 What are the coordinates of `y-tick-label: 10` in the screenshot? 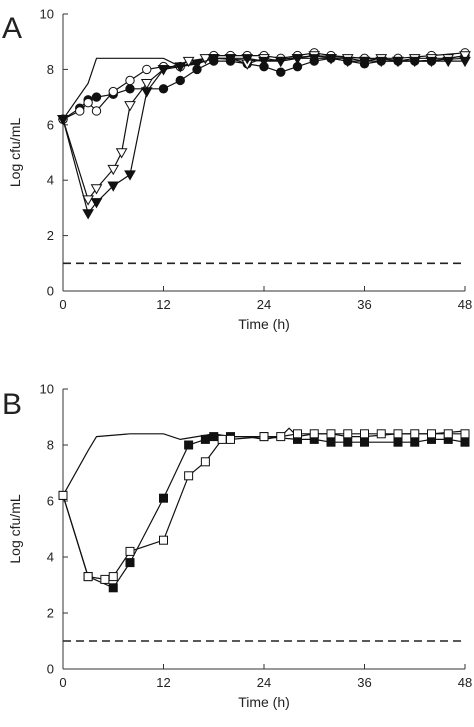 It's located at (47, 389).